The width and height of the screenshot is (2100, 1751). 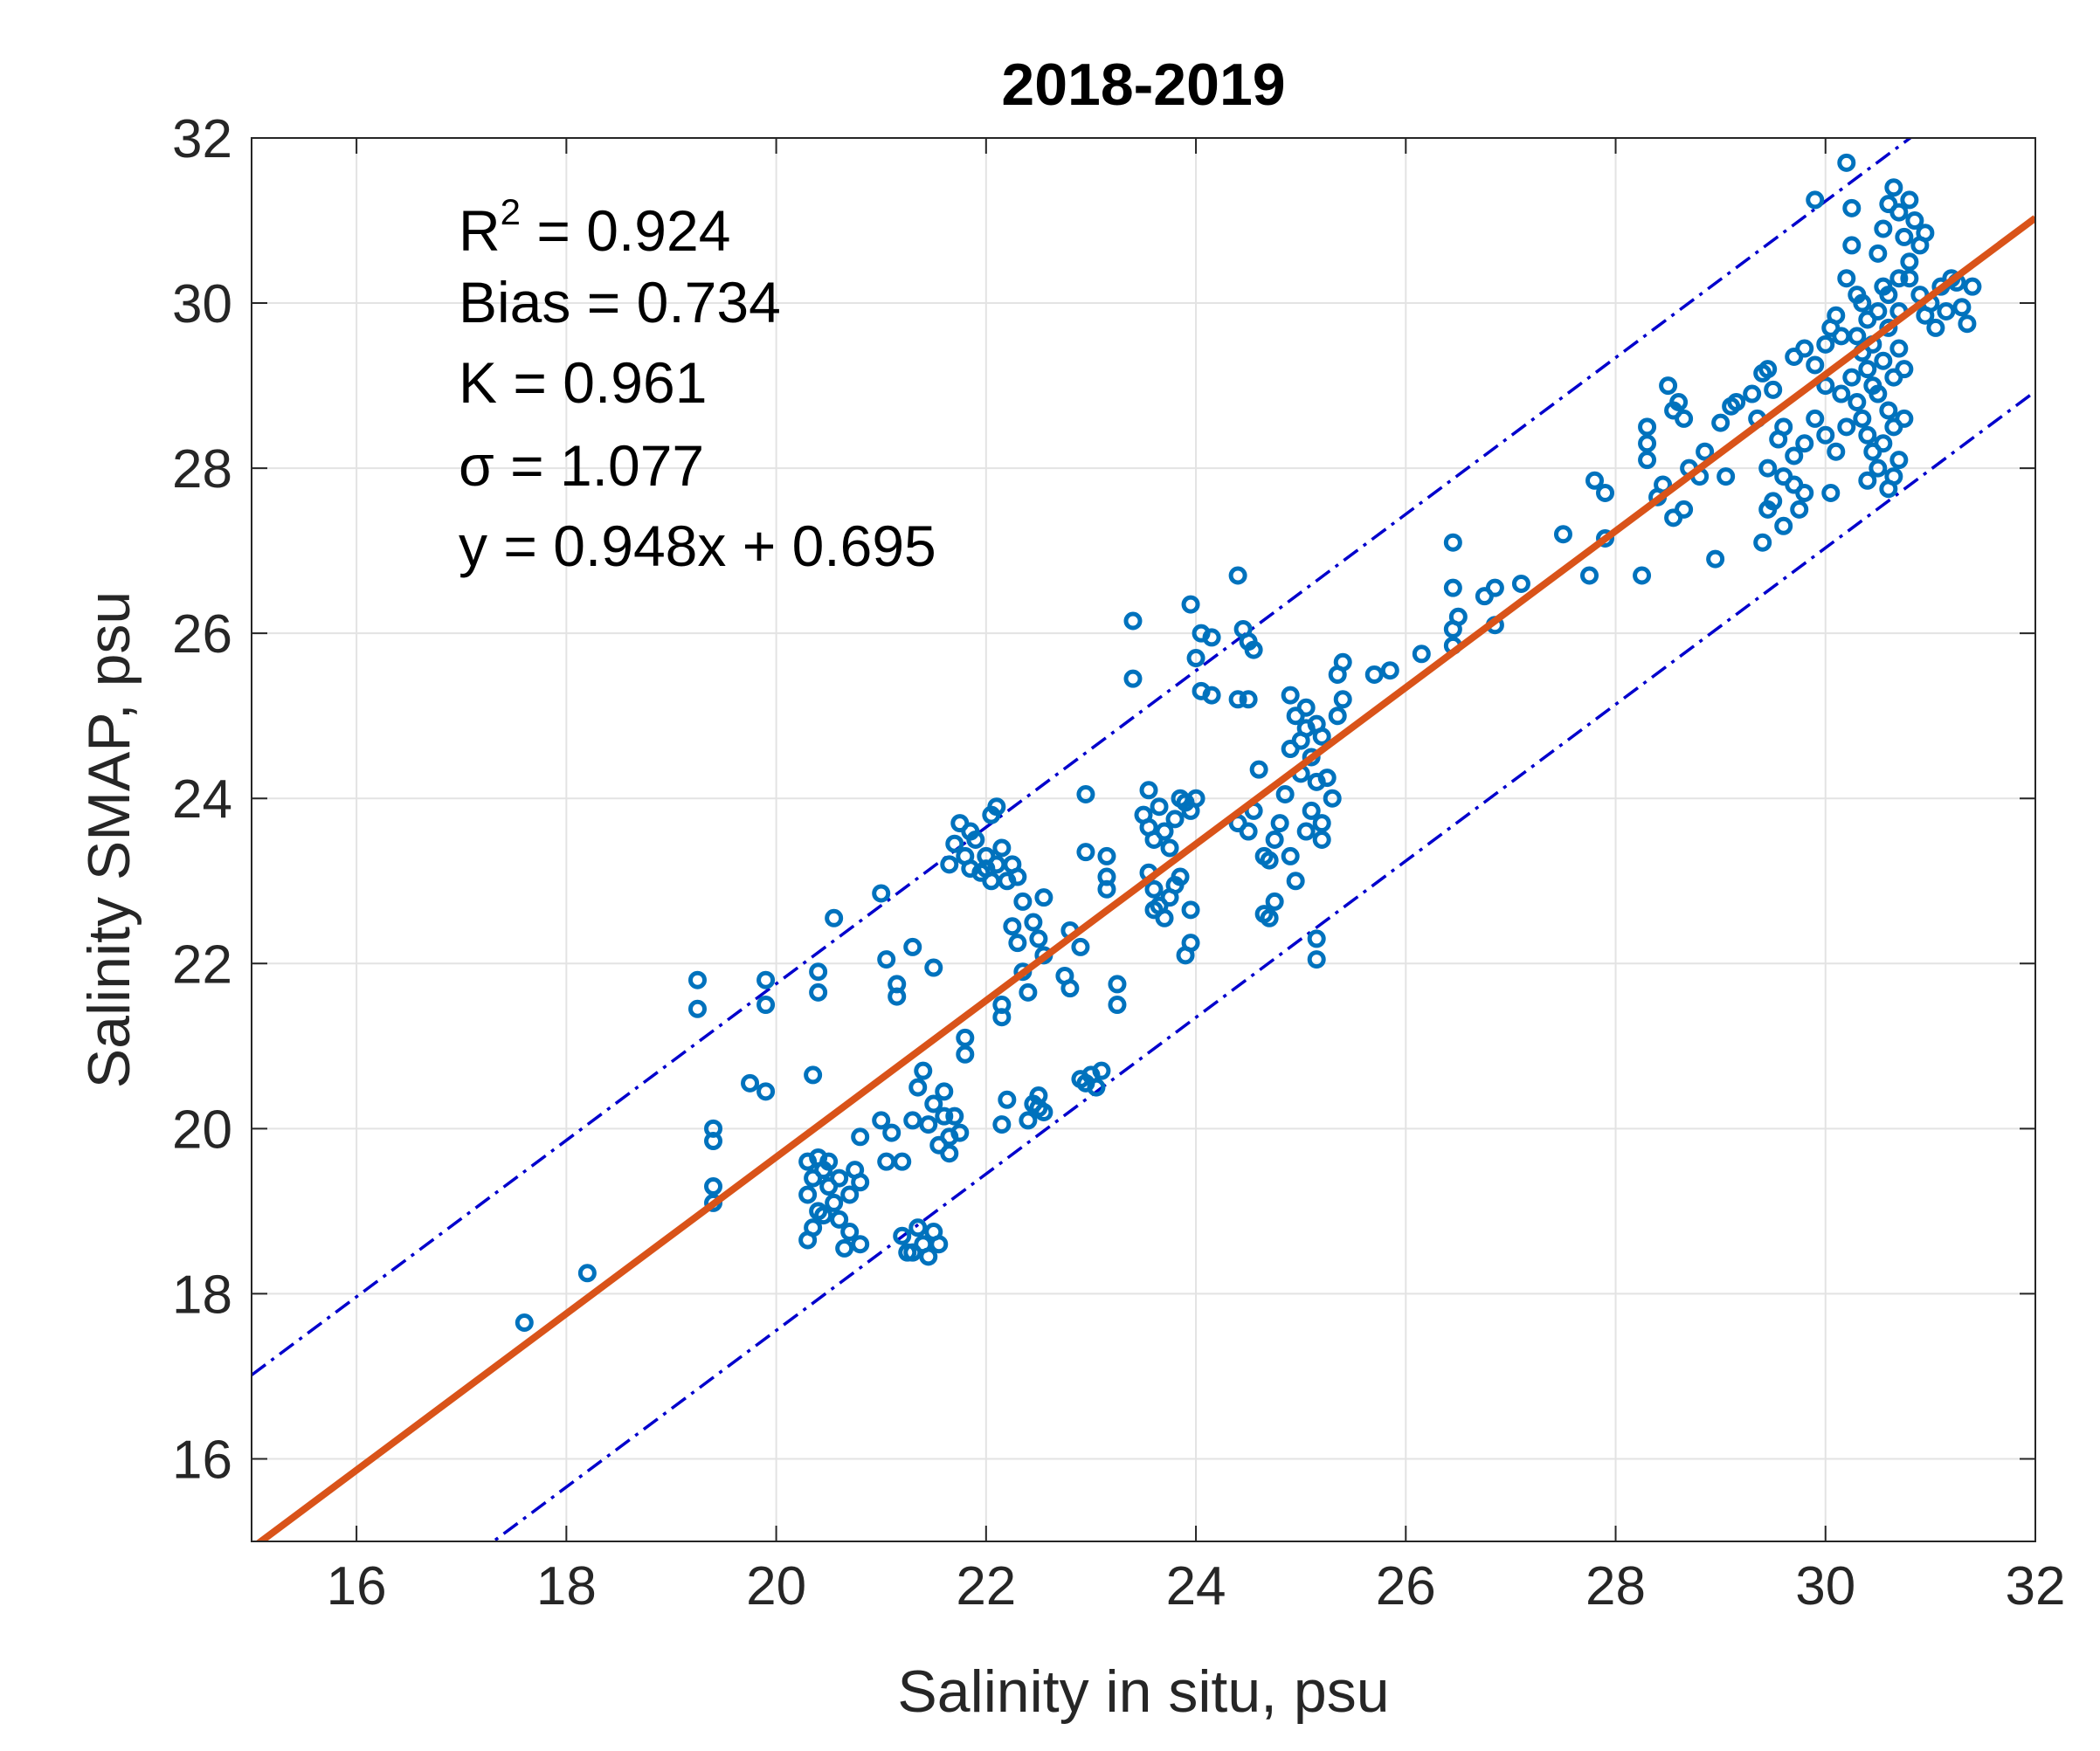 I want to click on y-tick-label: 28, so click(x=202, y=469).